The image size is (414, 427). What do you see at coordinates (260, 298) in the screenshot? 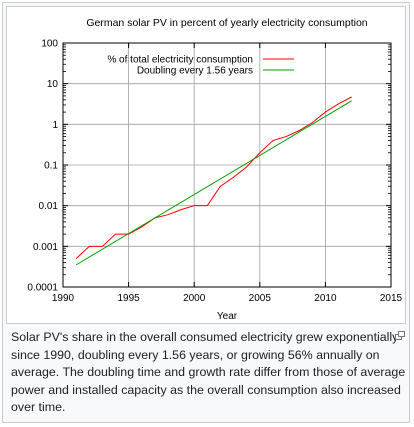
I see `x-tick-label: 2005` at bounding box center [260, 298].